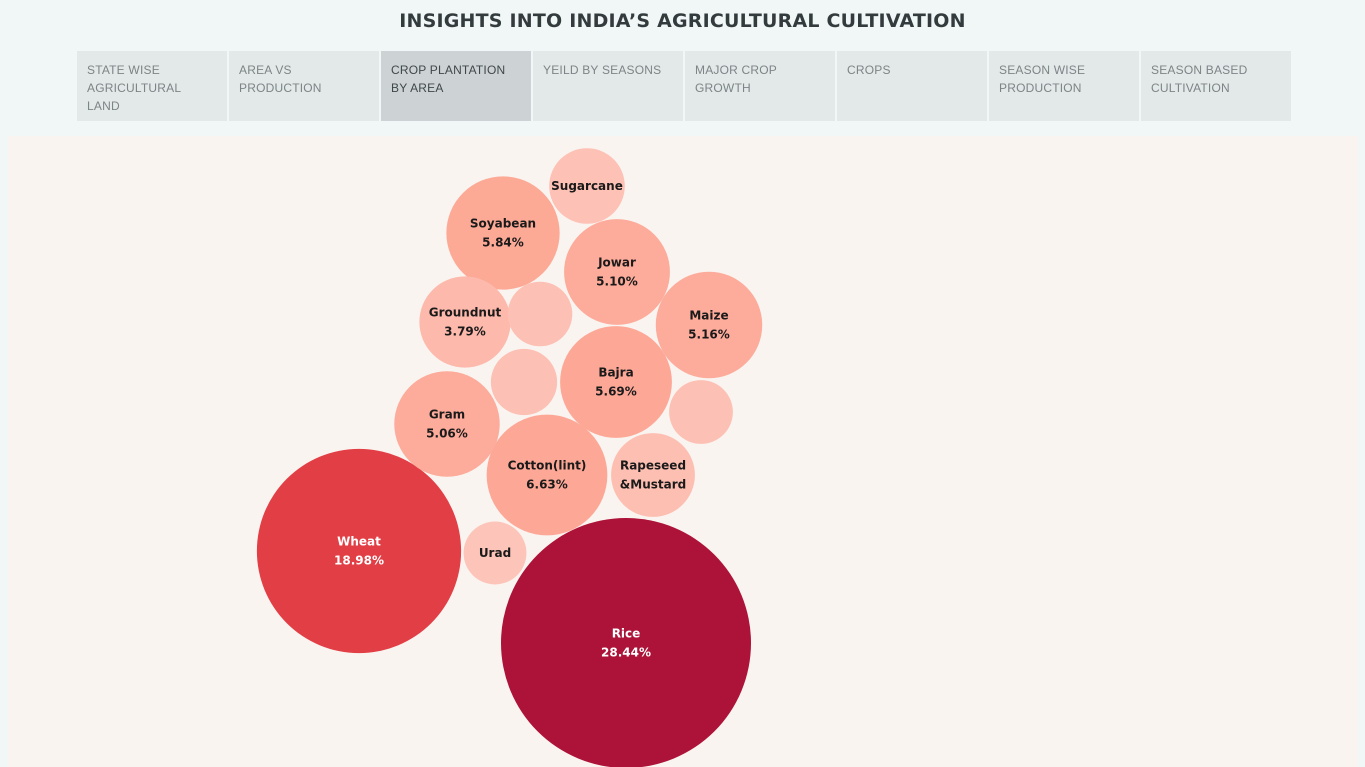 The image size is (1365, 767). I want to click on bubble-name-label: Urad, so click(495, 553).